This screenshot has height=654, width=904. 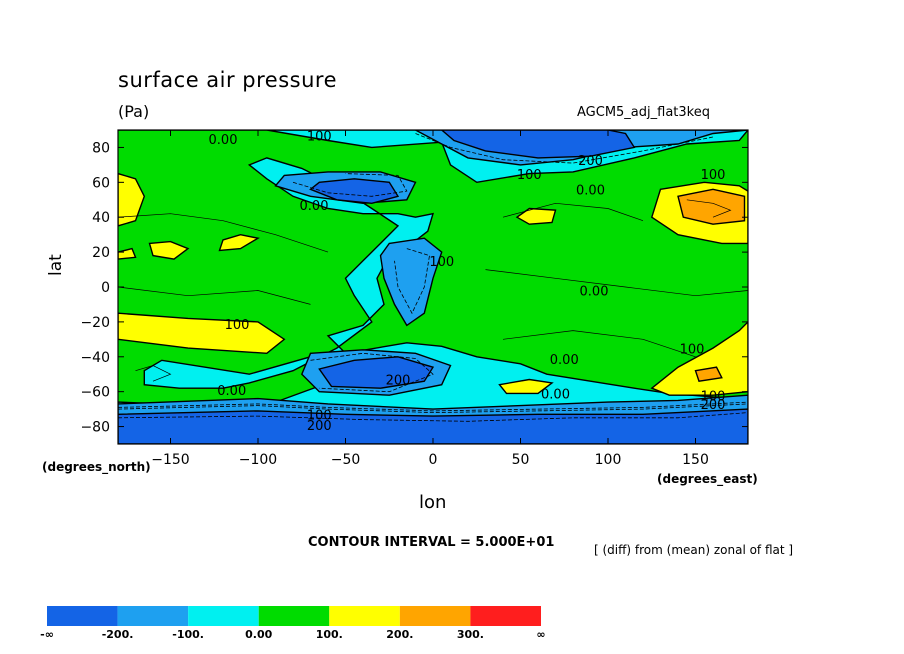 I want to click on contour-region-m200_m100, so click(x=411, y=282).